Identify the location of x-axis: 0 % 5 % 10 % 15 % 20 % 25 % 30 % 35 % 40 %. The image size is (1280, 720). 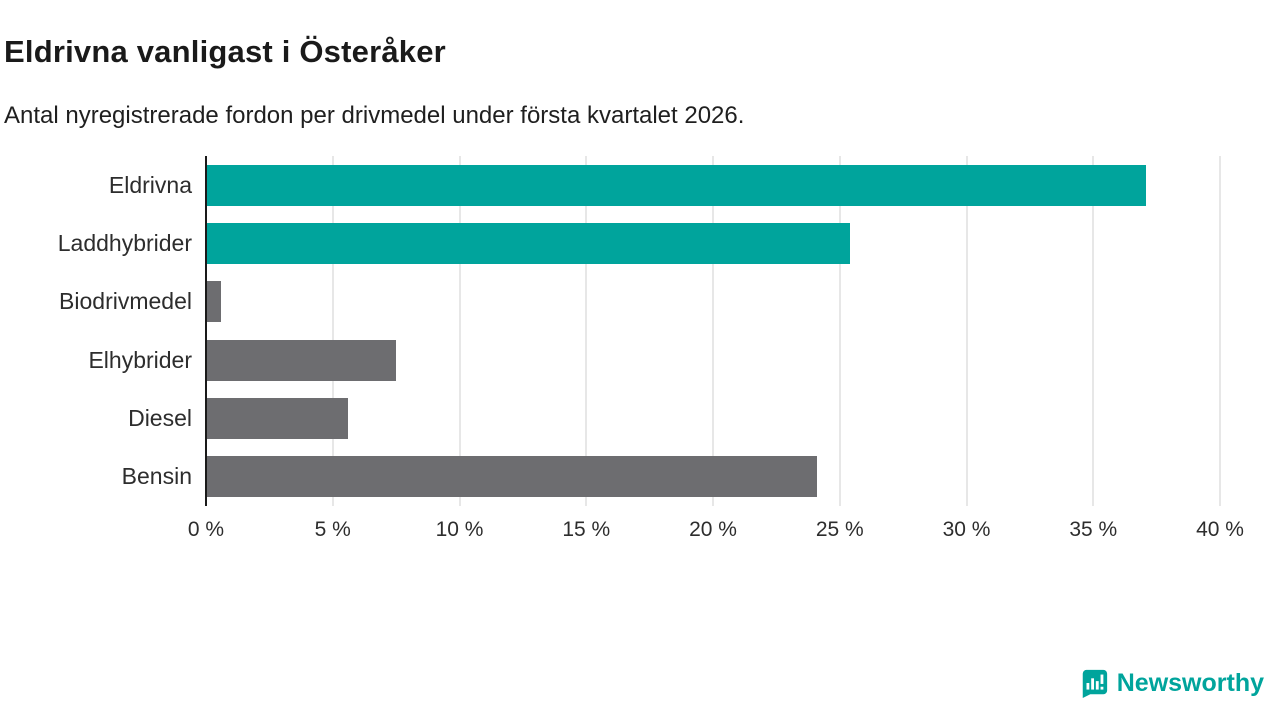
(716, 527).